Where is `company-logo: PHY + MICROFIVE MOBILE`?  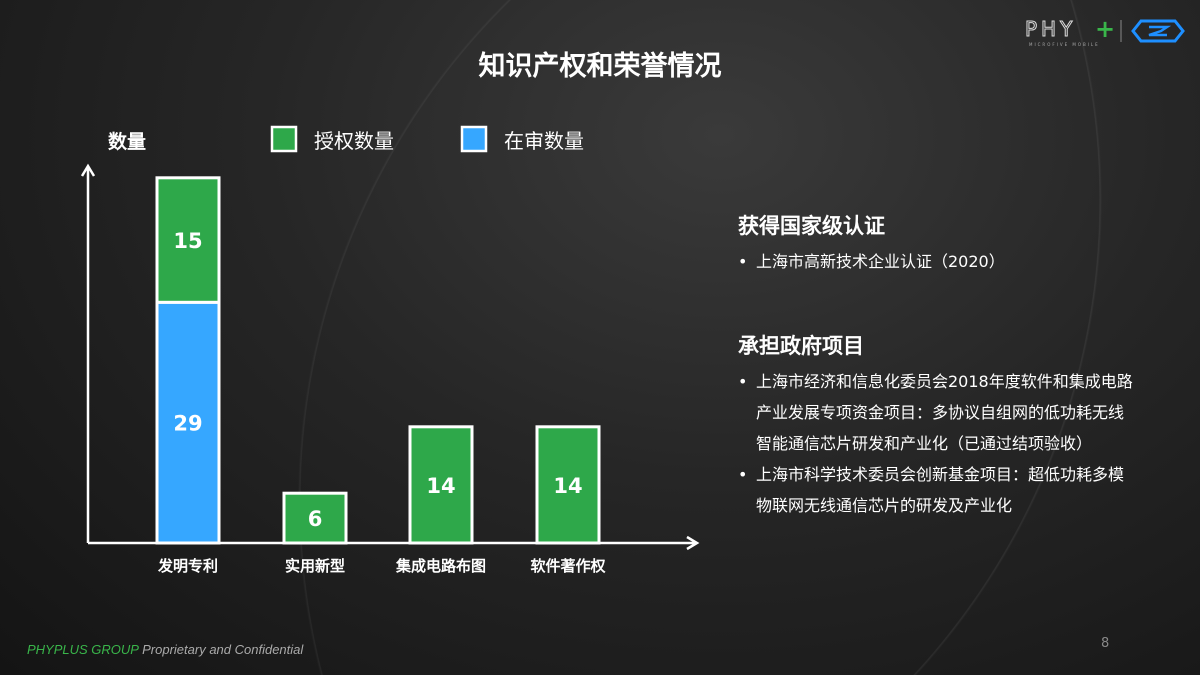 company-logo: PHY + MICROFIVE MOBILE is located at coordinates (1105, 31).